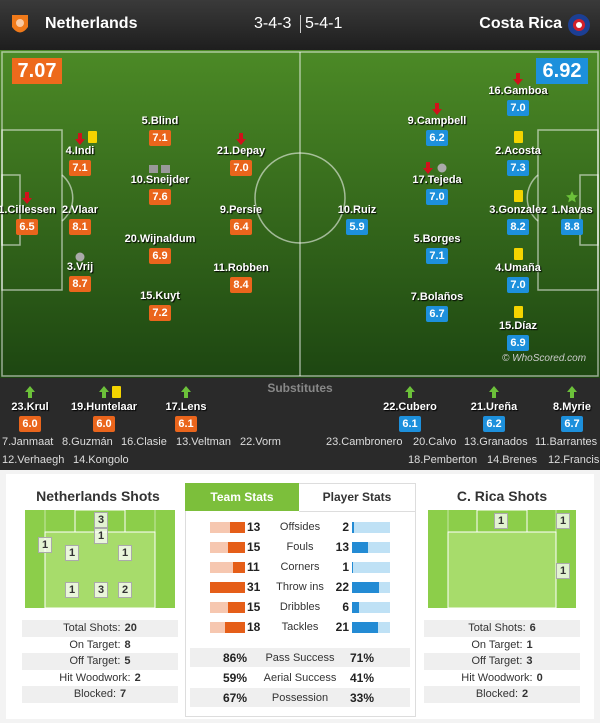 The height and width of the screenshot is (723, 600). What do you see at coordinates (254, 627) in the screenshot?
I see `home-stat-value: 18` at bounding box center [254, 627].